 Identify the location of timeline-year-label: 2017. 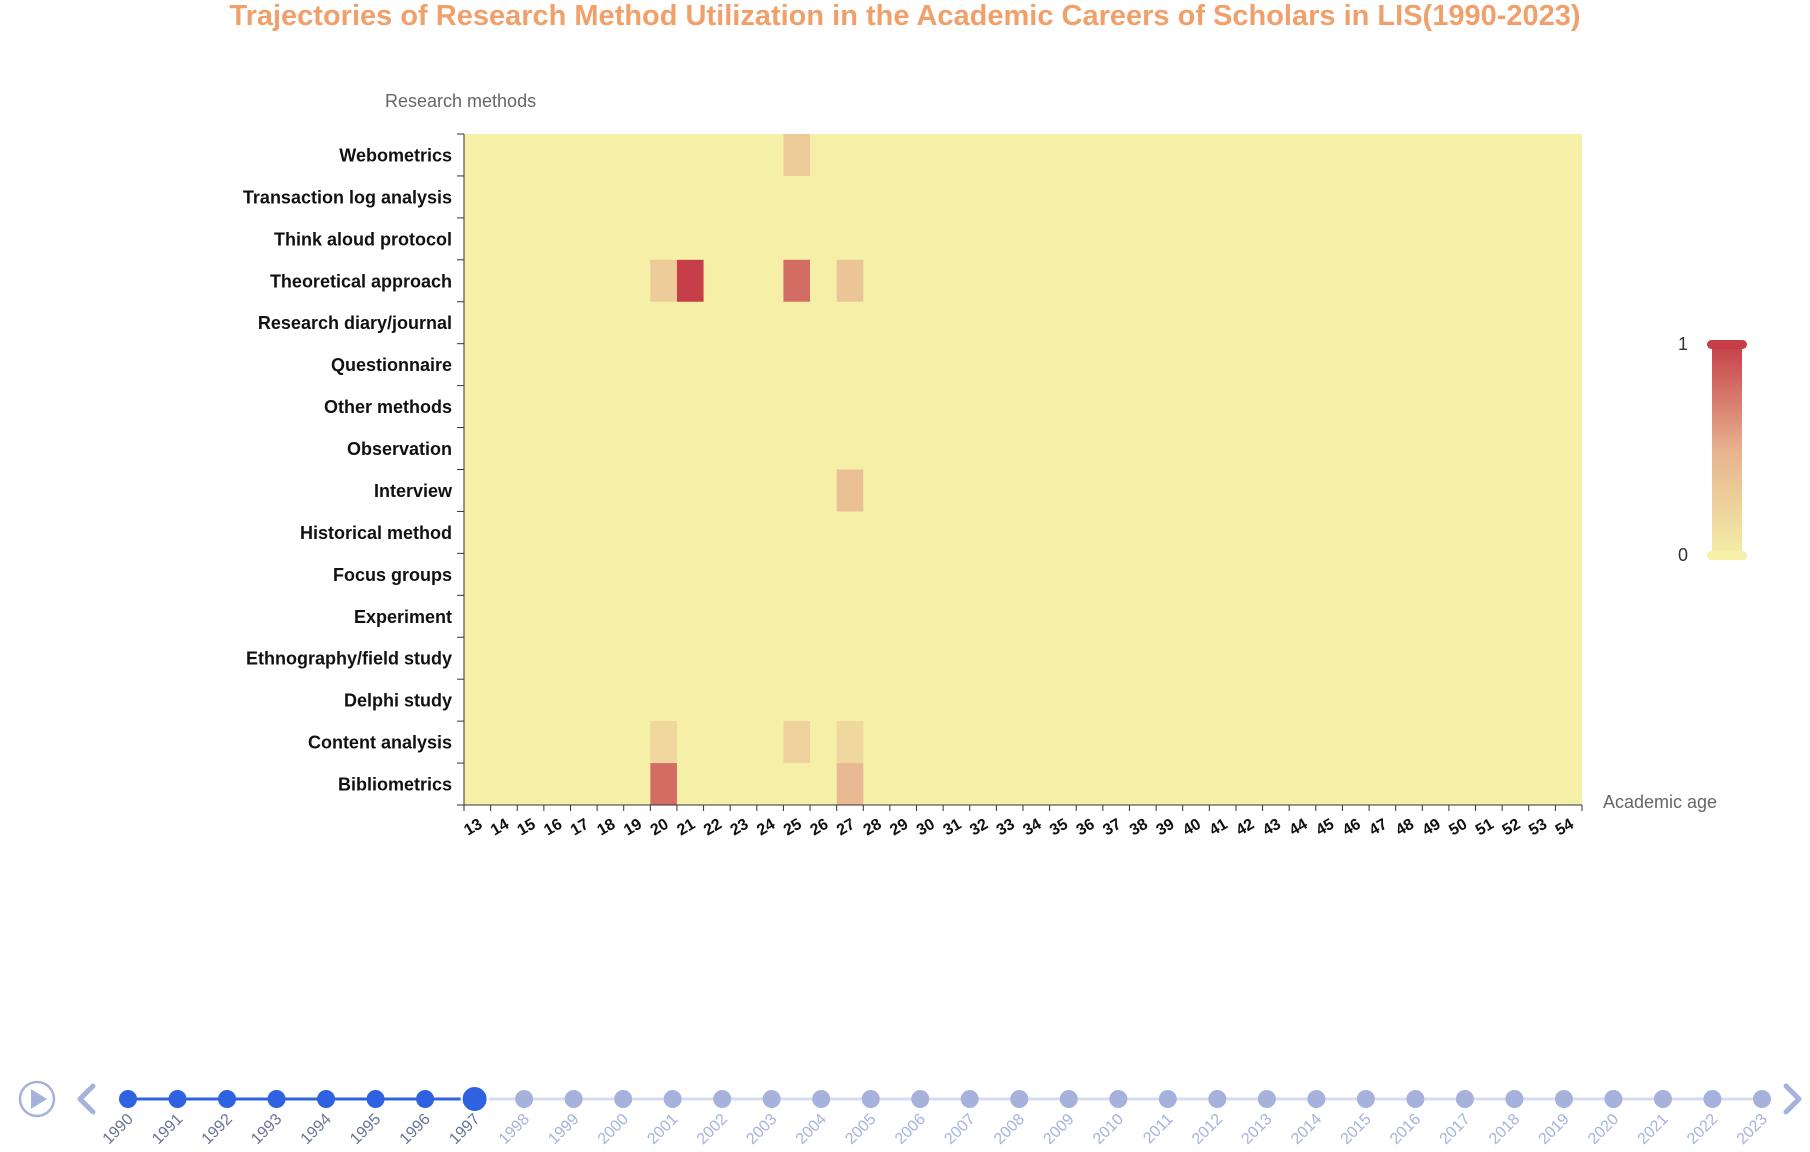
(1455, 1129).